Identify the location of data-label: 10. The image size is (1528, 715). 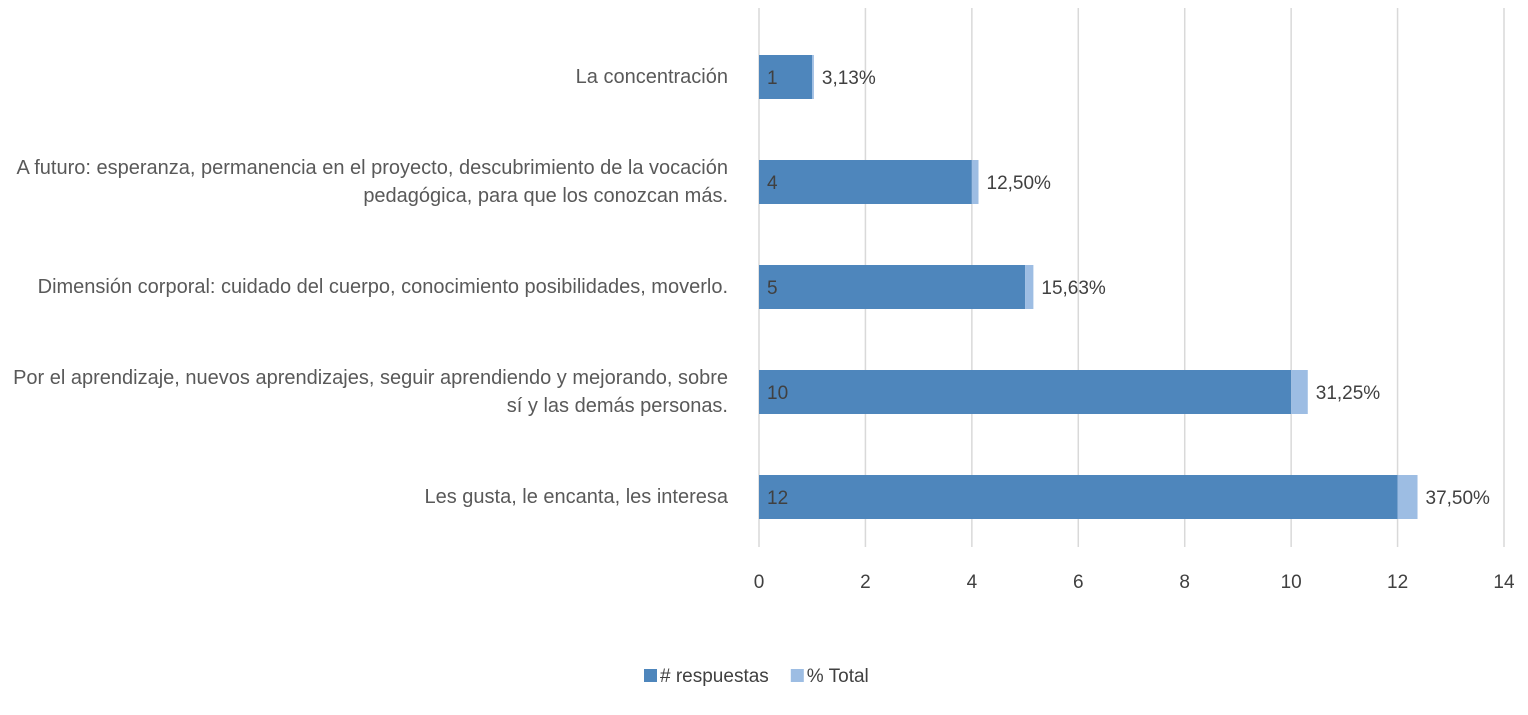
(777, 393).